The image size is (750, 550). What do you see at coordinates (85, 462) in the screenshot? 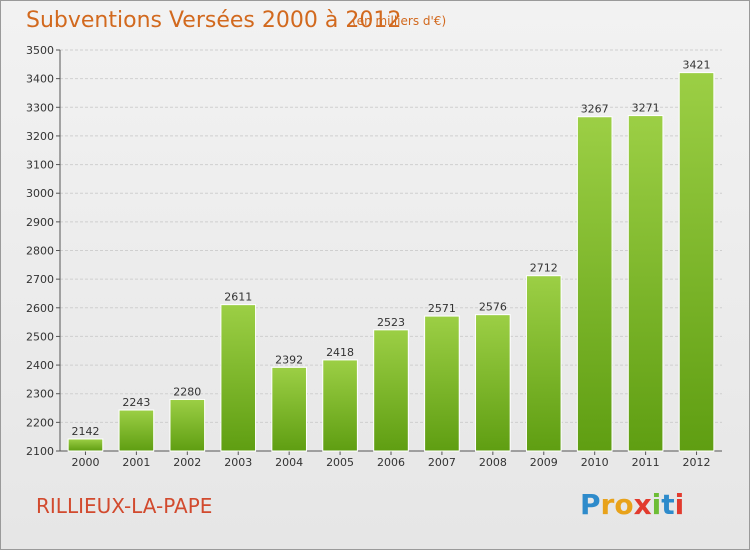
I see `x-tick-label-2000: 2000` at bounding box center [85, 462].